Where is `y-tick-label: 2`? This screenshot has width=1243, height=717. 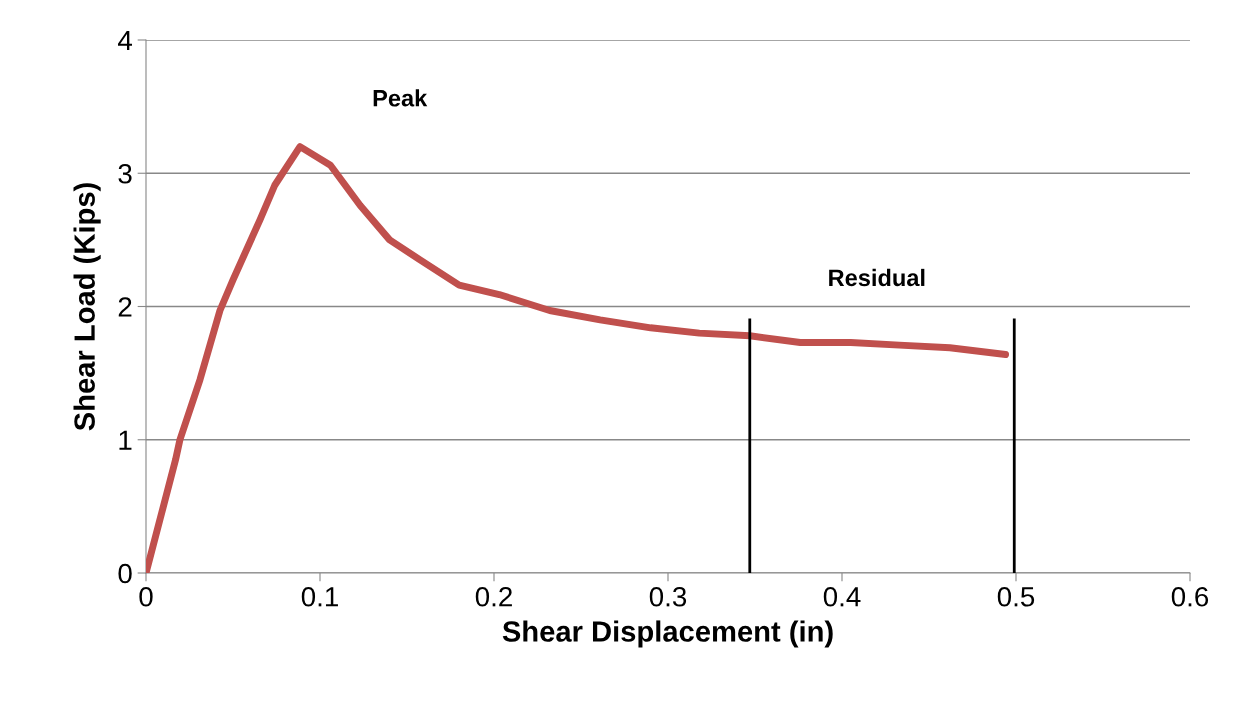 y-tick-label: 2 is located at coordinates (125, 307).